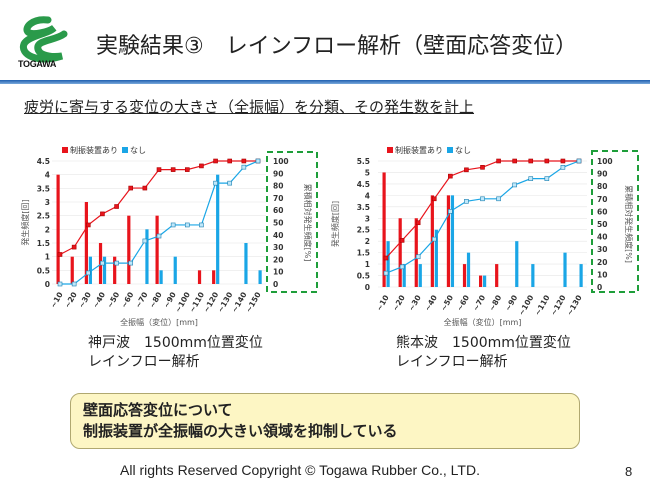 The width and height of the screenshot is (650, 488). Describe the element at coordinates (511, 303) in the screenshot. I see `x-tick-label: ~90` at that location.